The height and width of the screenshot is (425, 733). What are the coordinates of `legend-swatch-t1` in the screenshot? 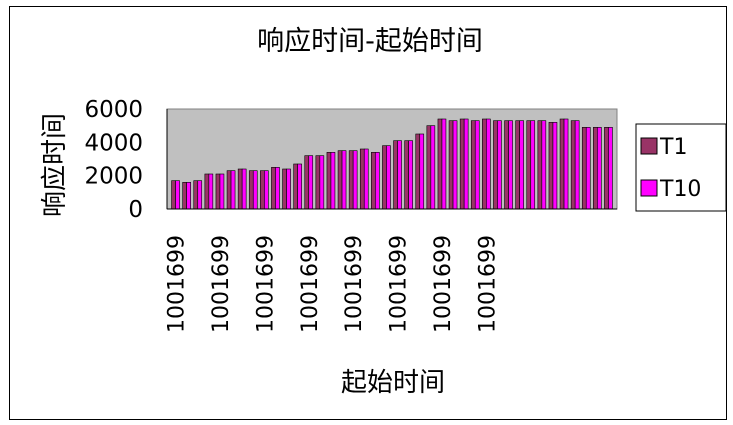 It's located at (649, 146).